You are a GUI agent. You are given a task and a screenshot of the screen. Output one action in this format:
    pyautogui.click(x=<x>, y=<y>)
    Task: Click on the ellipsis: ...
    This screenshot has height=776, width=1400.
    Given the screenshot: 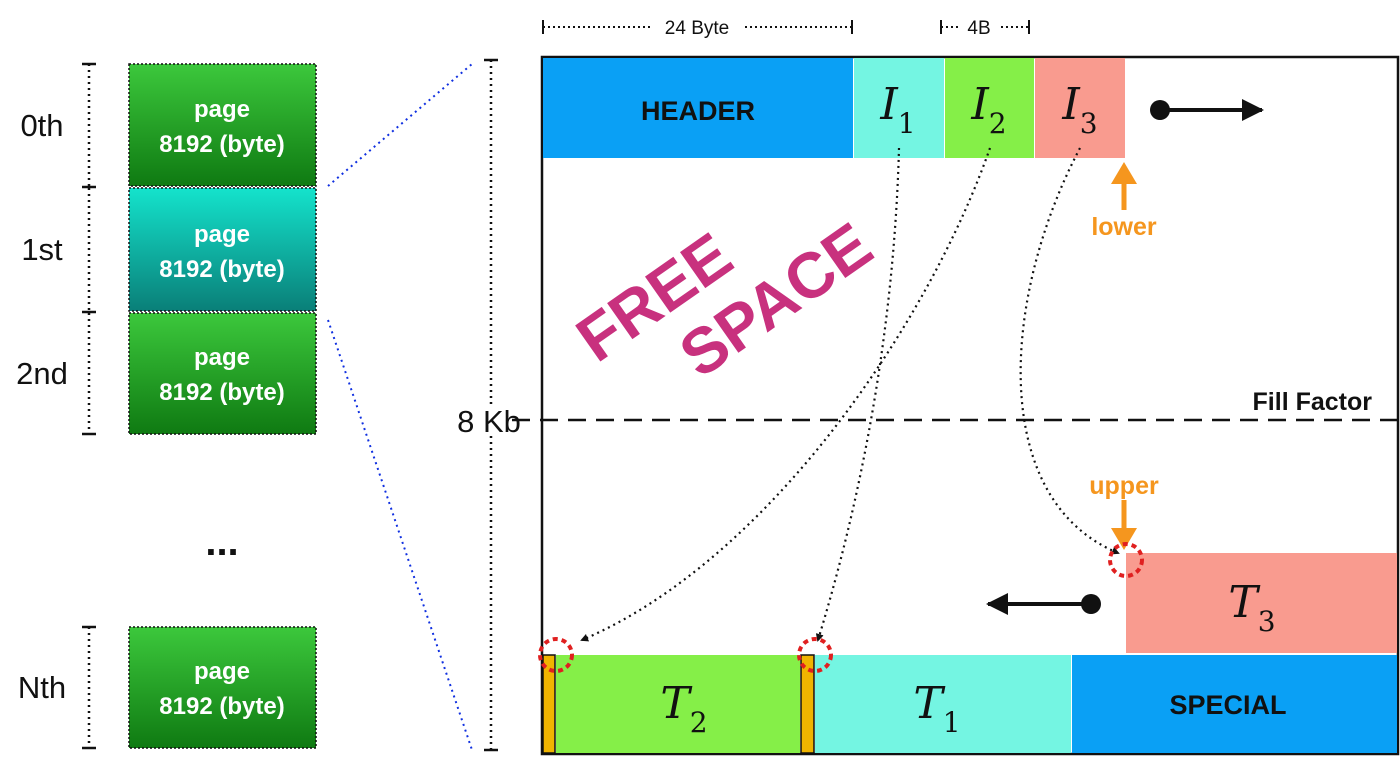 What is the action you would take?
    pyautogui.click(x=221, y=542)
    